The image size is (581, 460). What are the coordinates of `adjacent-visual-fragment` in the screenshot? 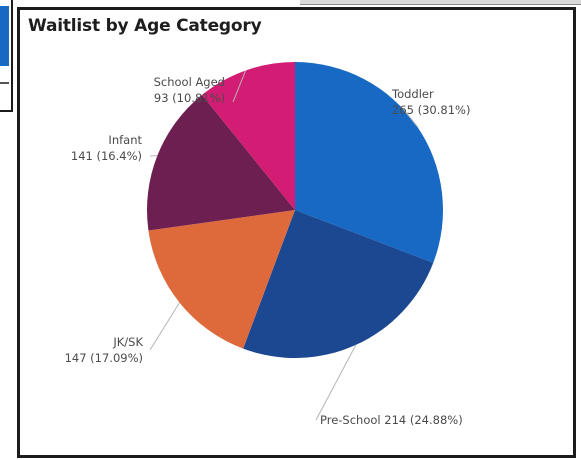 It's located at (6, 56).